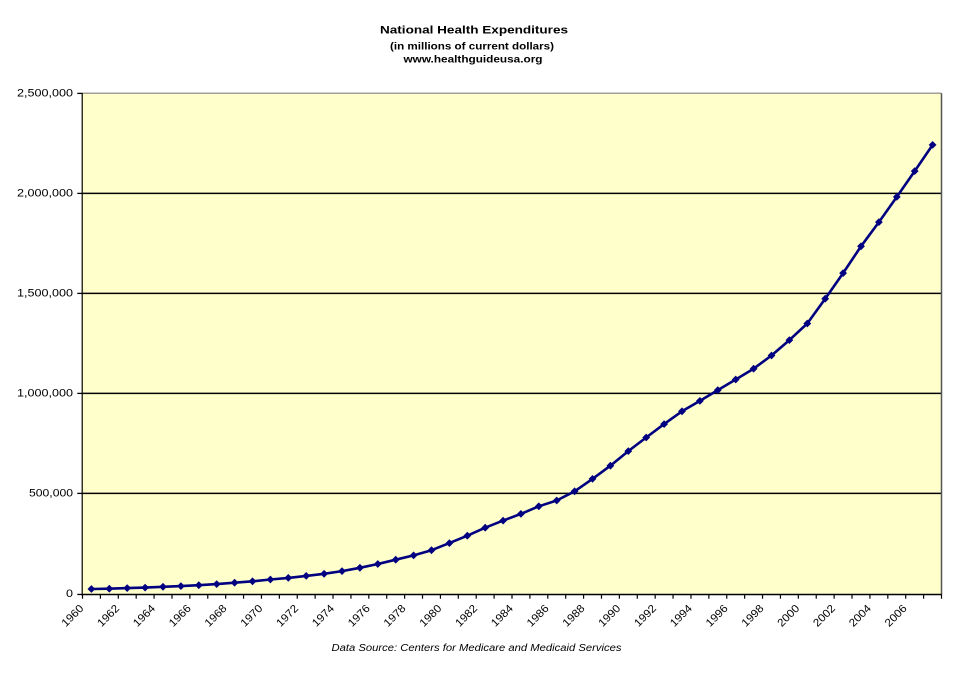 Image resolution: width=956 pixels, height=676 pixels. I want to click on svg-text: 2,000,000, so click(45, 194).